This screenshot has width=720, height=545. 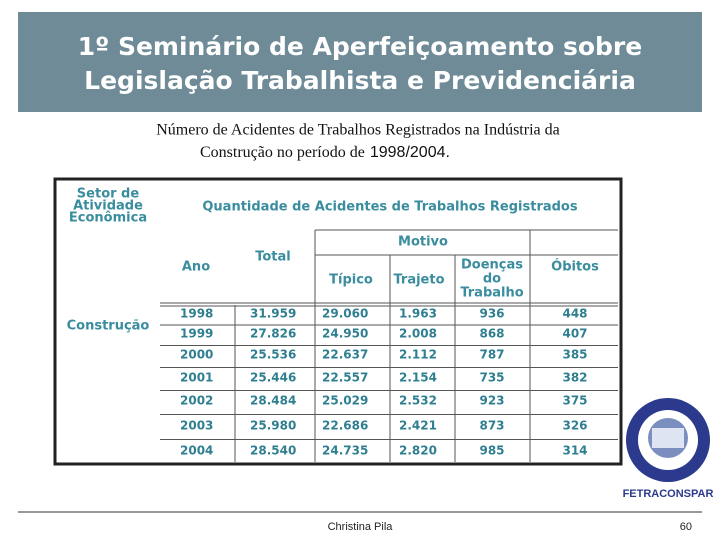 I want to click on subtitle: Construção no período de 1998/2004., so click(x=325, y=153).